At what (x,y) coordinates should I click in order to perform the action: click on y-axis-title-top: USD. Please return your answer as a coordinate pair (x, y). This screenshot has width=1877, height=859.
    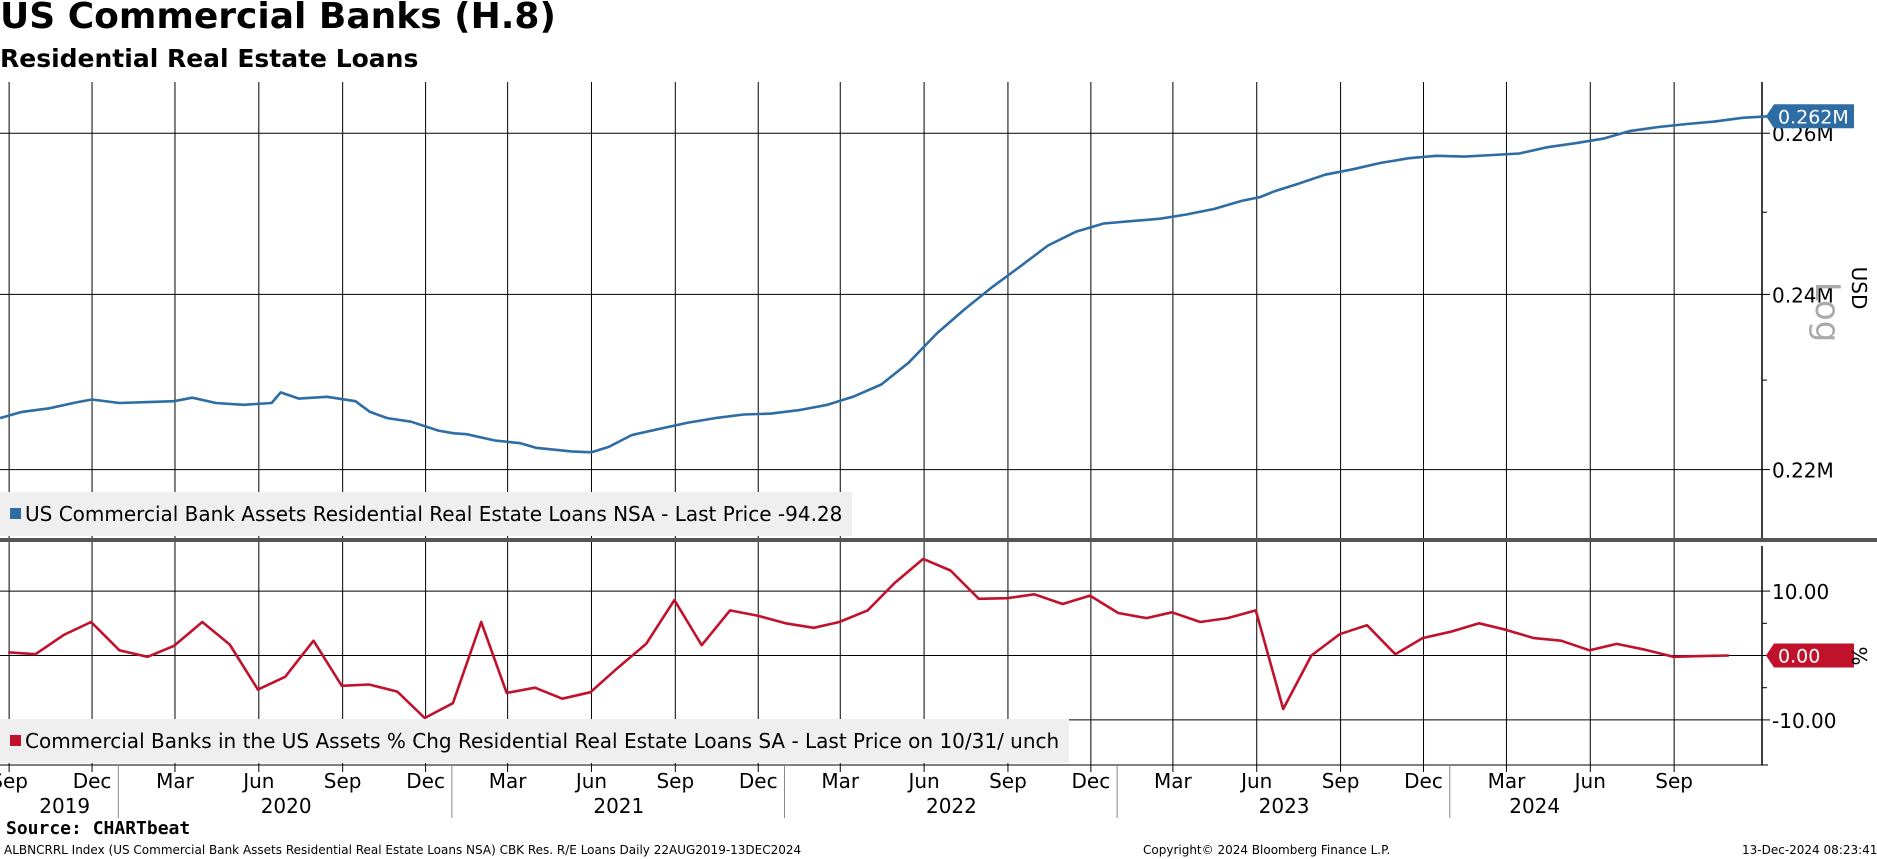
    Looking at the image, I should click on (1859, 288).